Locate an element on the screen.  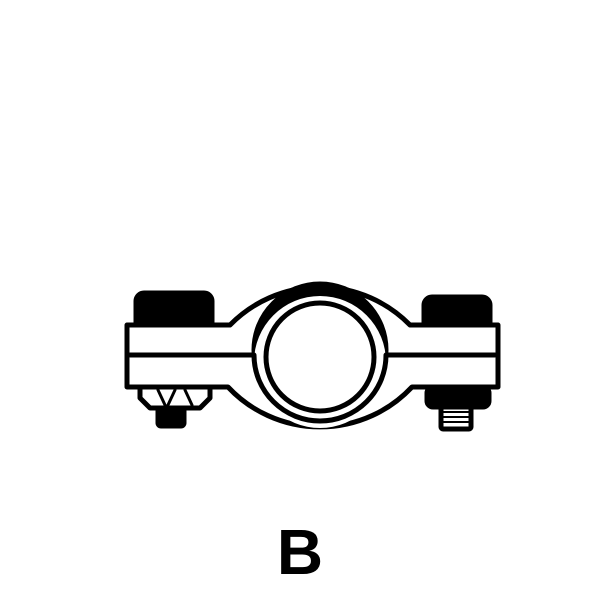
figure-caption: B is located at coordinates (300, 552).